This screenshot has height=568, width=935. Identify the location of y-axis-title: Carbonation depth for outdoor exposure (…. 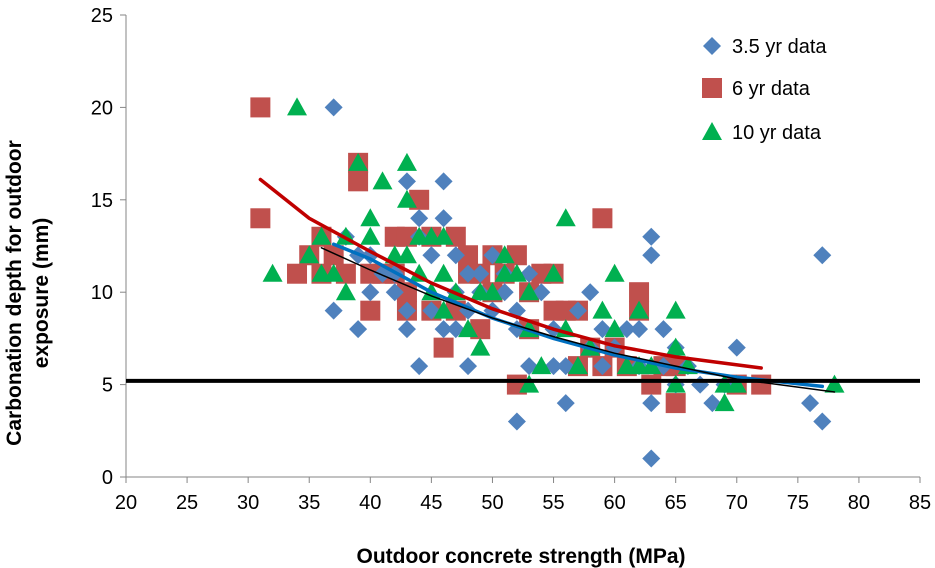
(28, 293).